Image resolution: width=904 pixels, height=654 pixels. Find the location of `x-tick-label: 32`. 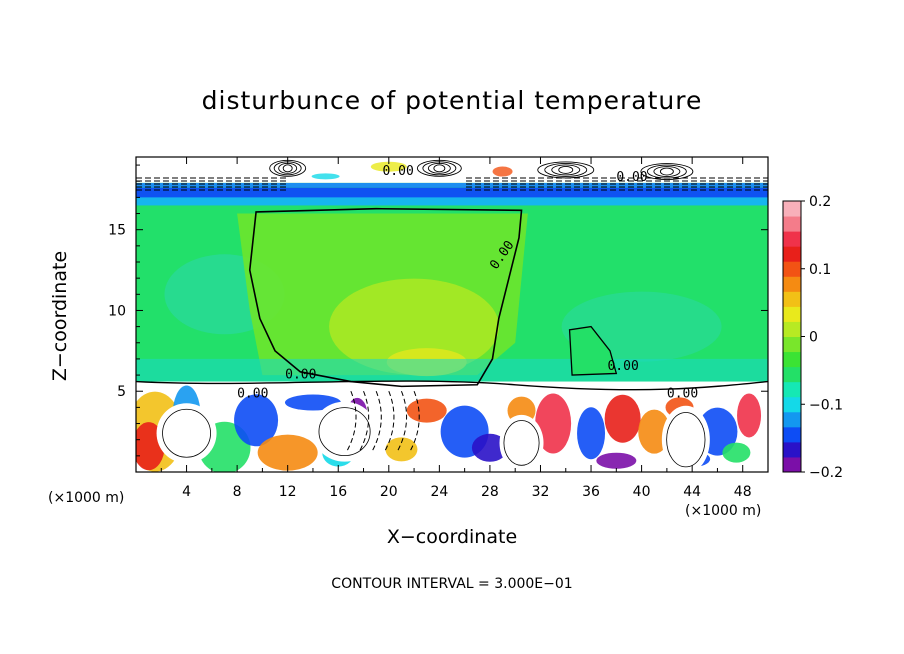

x-tick-label: 32 is located at coordinates (541, 492).